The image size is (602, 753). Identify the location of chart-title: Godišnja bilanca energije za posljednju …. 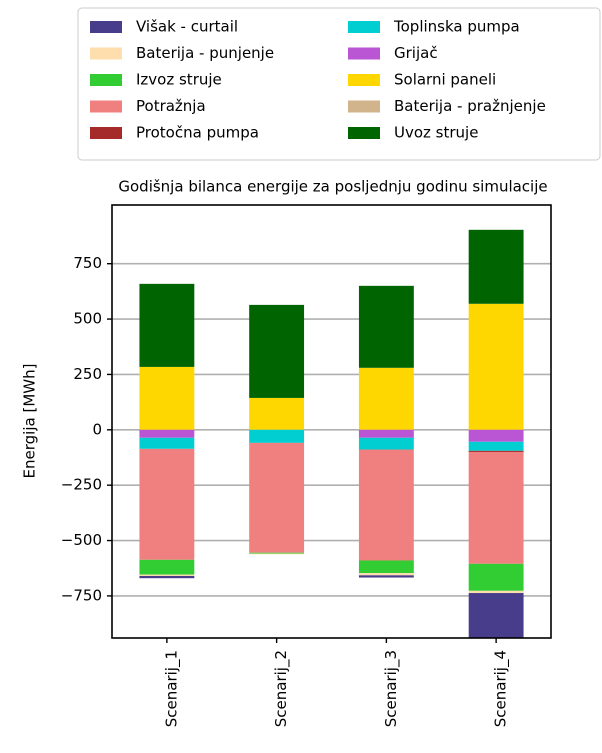
(332, 187).